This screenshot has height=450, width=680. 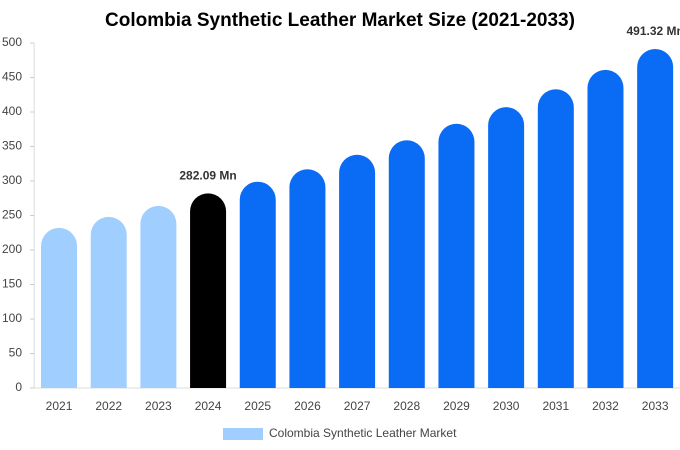 What do you see at coordinates (158, 406) in the screenshot?
I see `x-tick-label: 2023` at bounding box center [158, 406].